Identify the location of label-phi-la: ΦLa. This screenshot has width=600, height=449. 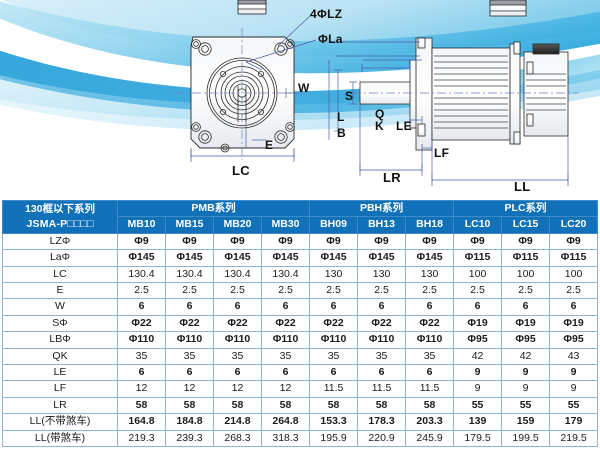
(330, 39).